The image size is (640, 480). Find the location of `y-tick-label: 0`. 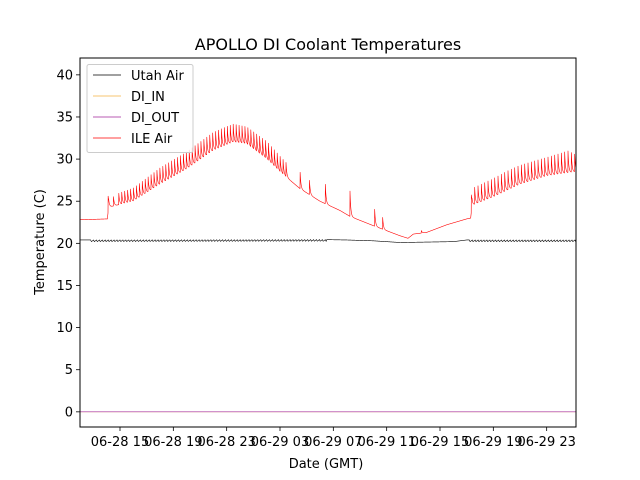

y-tick-label: 0 is located at coordinates (69, 412).